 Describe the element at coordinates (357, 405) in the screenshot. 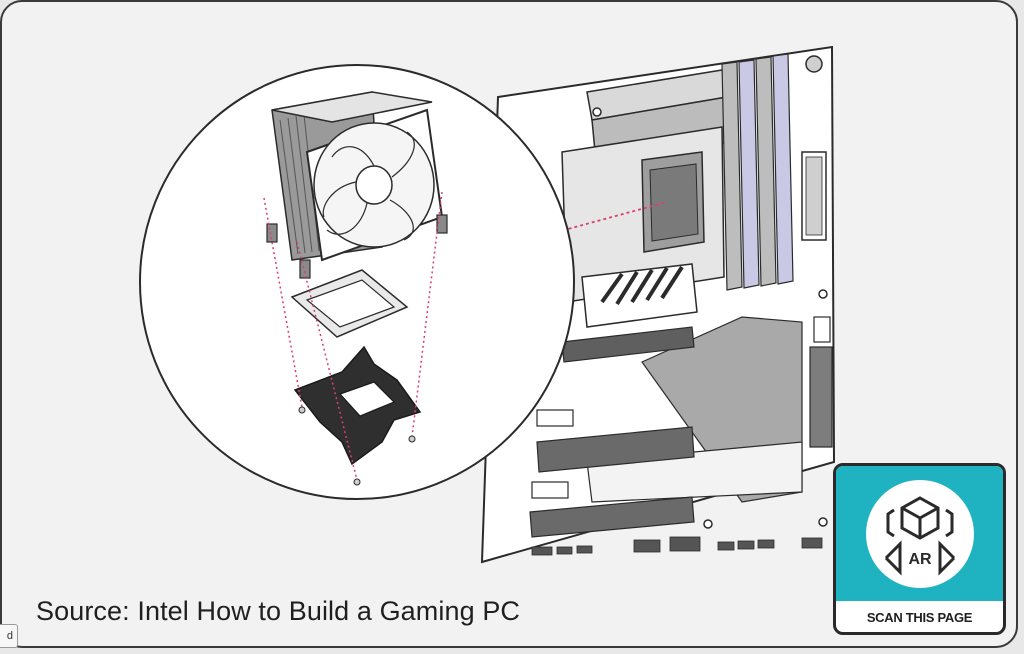

I see `mounting-bracket-icon` at that location.